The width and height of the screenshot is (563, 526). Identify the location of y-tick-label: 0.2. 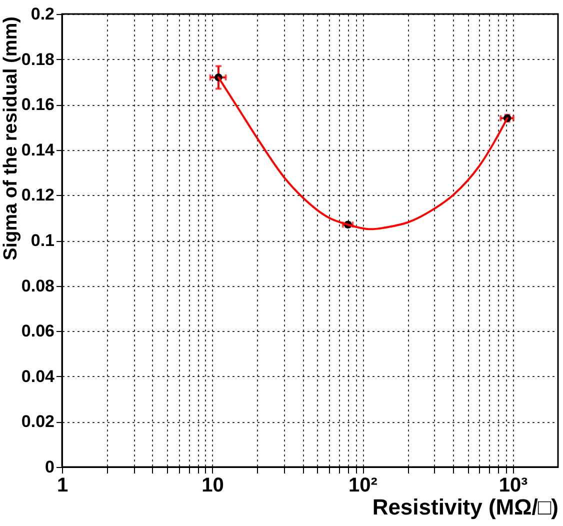
(42, 14).